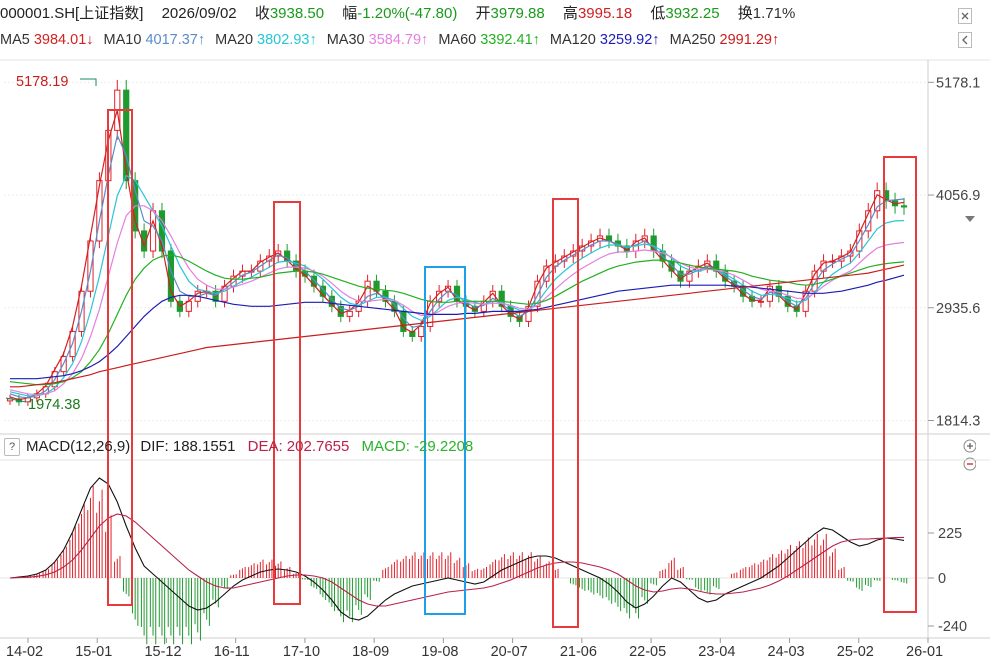 The image size is (990, 665). Describe the element at coordinates (658, 13) in the screenshot. I see `low-label: 低` at that location.